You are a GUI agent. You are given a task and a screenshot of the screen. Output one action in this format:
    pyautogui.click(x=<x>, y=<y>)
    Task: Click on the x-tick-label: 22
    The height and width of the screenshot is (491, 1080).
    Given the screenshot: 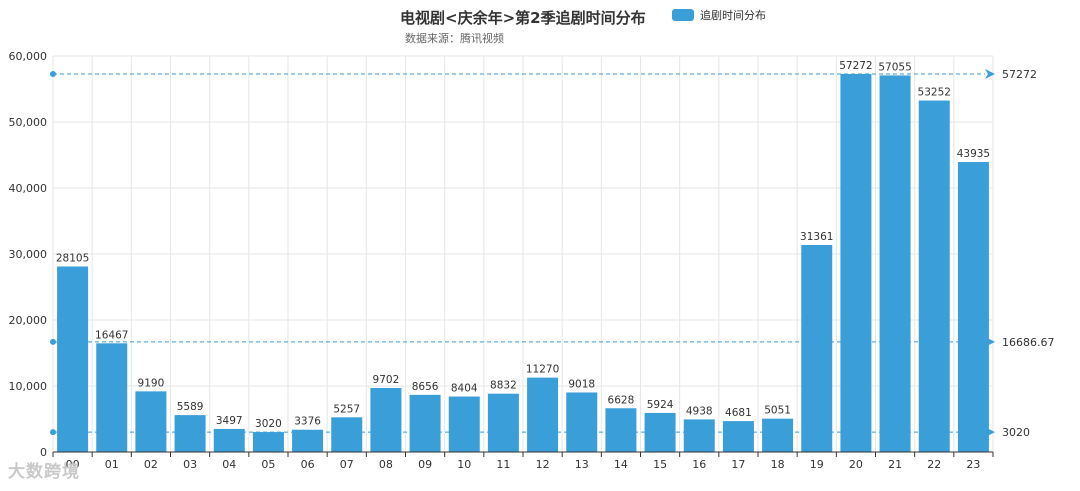 What is the action you would take?
    pyautogui.click(x=934, y=464)
    